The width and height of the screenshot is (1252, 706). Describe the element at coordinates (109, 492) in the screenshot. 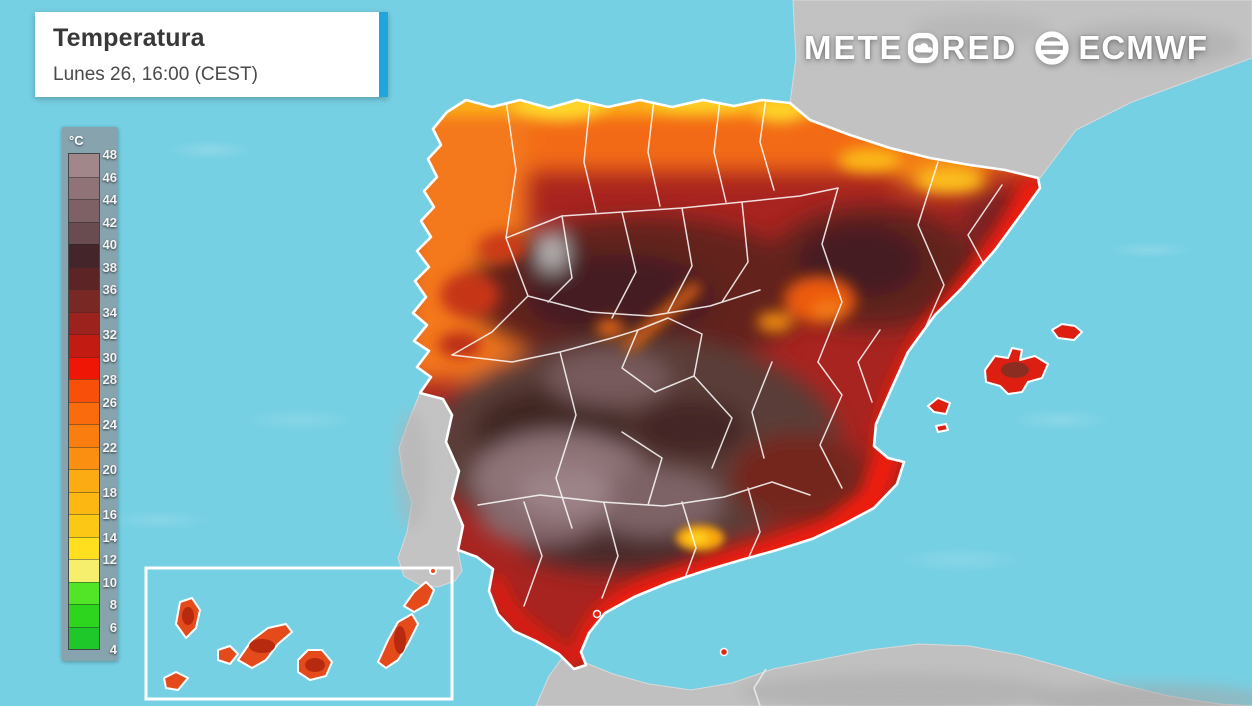

I see `legend-tick-18: 18` at that location.